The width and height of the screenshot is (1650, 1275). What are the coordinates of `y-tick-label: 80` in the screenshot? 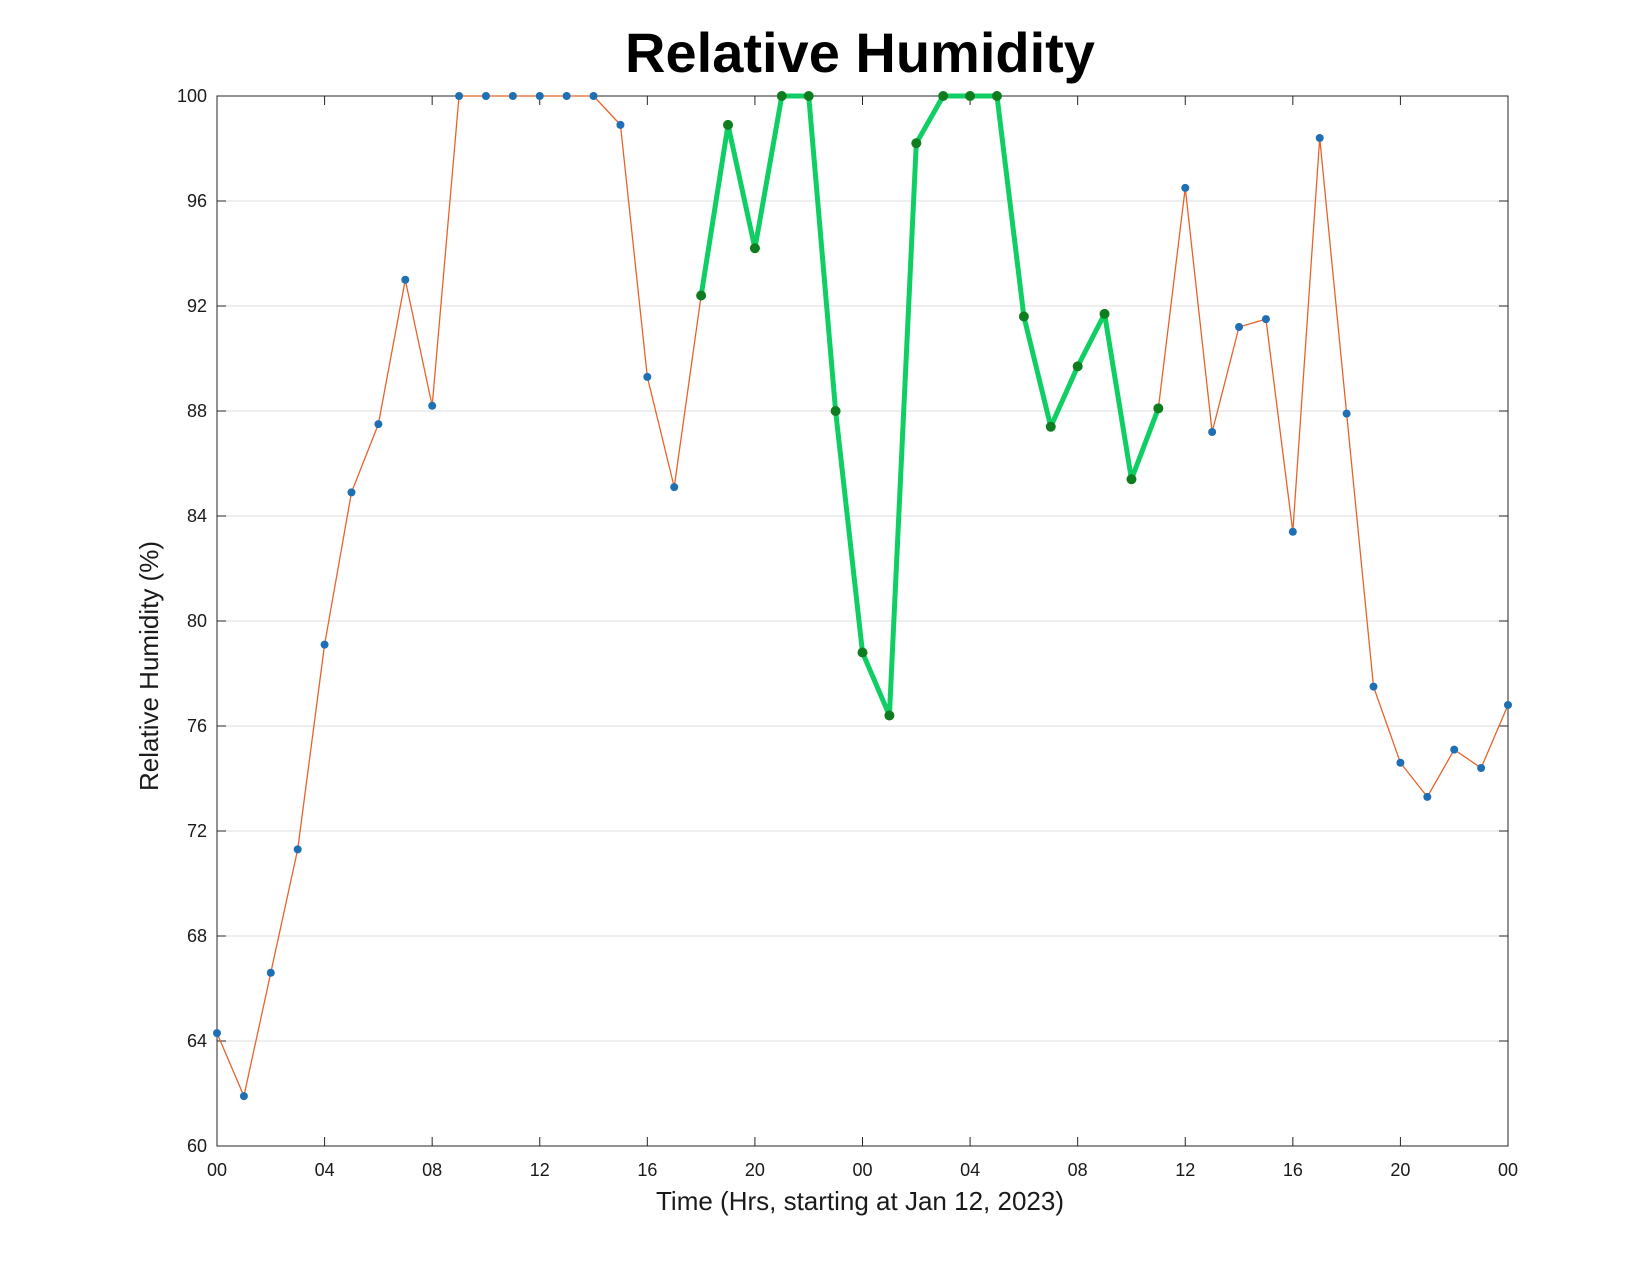 It's located at (197, 621).